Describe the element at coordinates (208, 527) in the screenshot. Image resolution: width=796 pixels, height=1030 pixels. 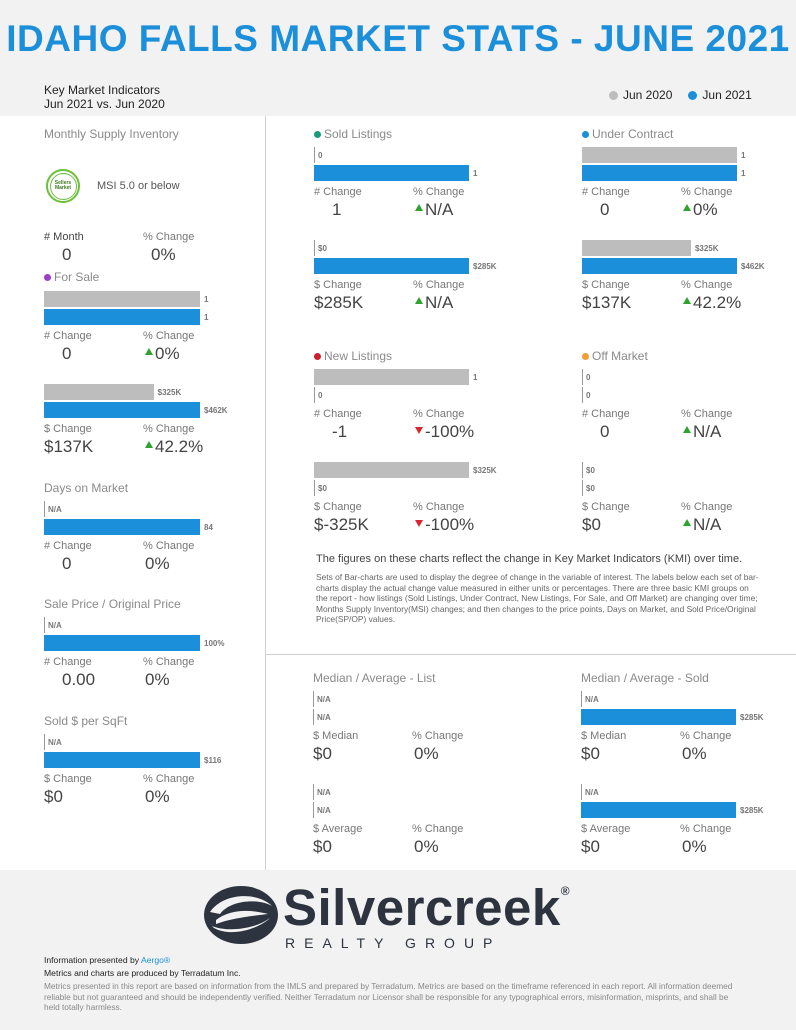
I see `dom-value-current: 84` at that location.